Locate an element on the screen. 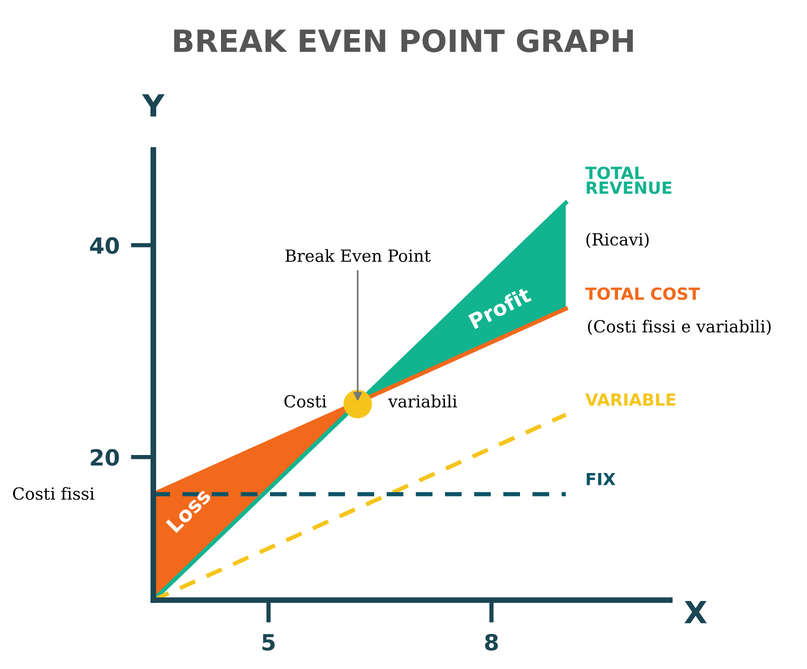 The height and width of the screenshot is (669, 807). annotation: (Ricavi) is located at coordinates (617, 240).